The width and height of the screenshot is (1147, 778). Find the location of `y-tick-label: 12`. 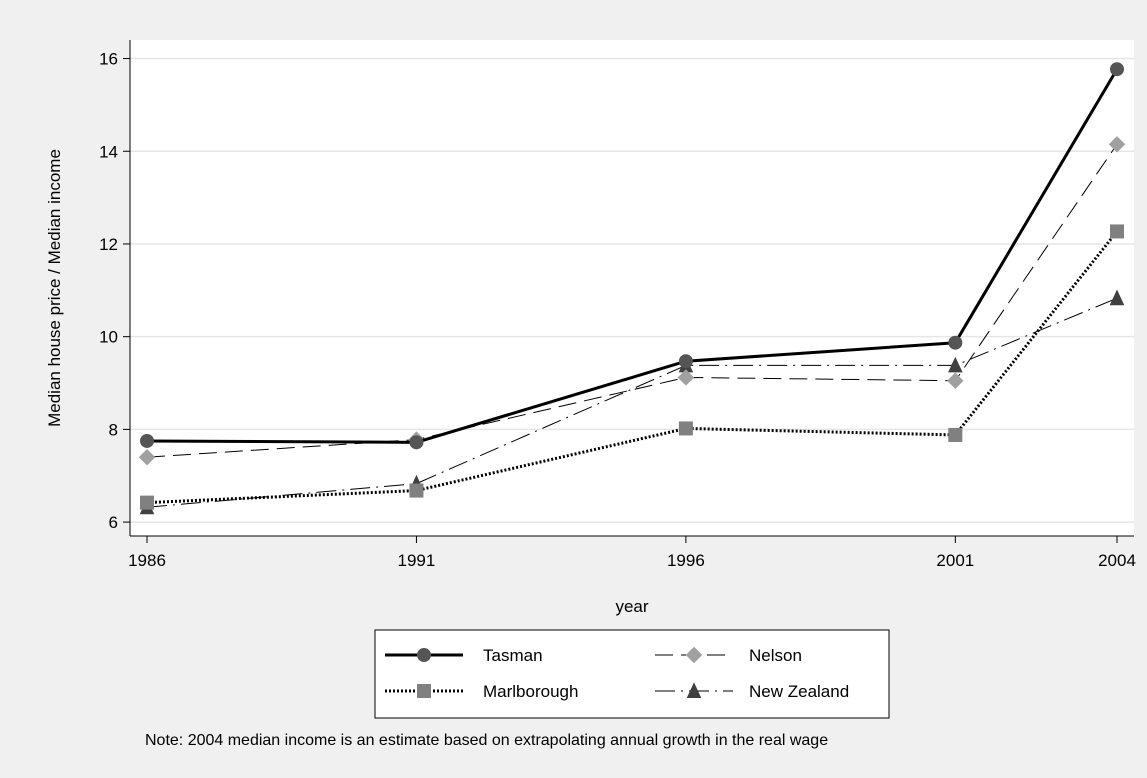

y-tick-label: 12 is located at coordinates (108, 244).